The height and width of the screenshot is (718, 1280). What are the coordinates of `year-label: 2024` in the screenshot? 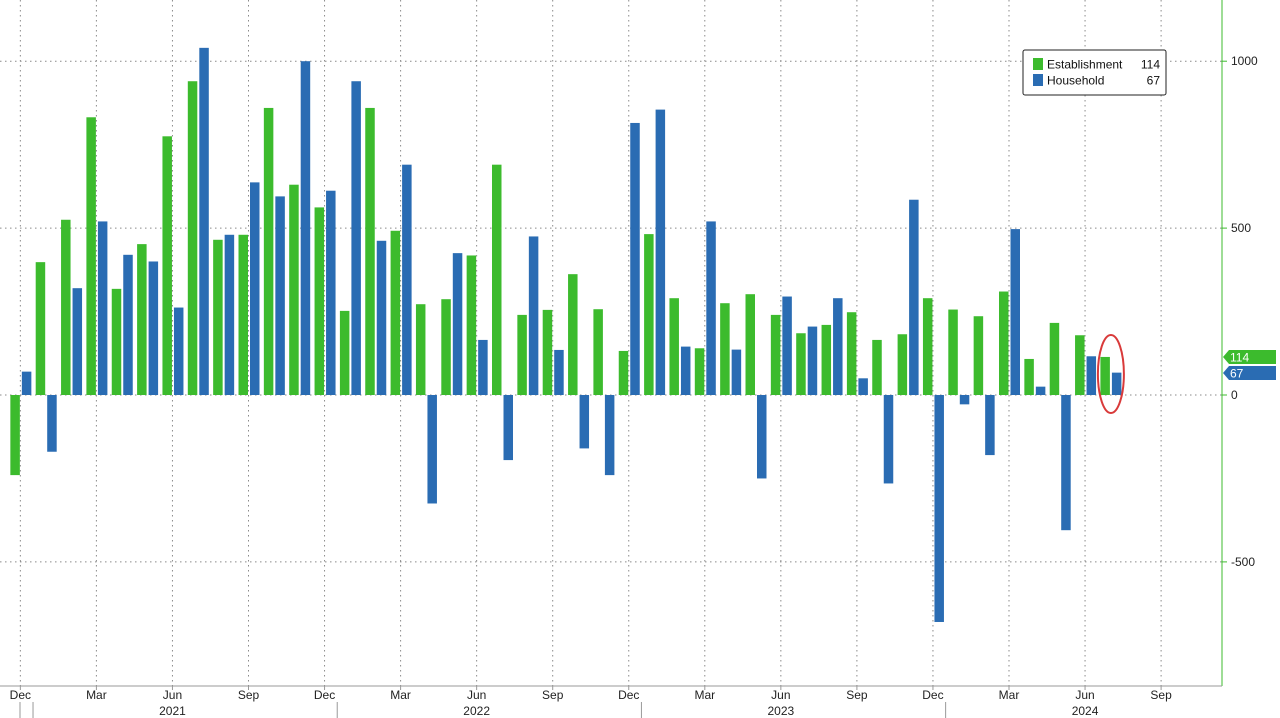 It's located at (1085, 711).